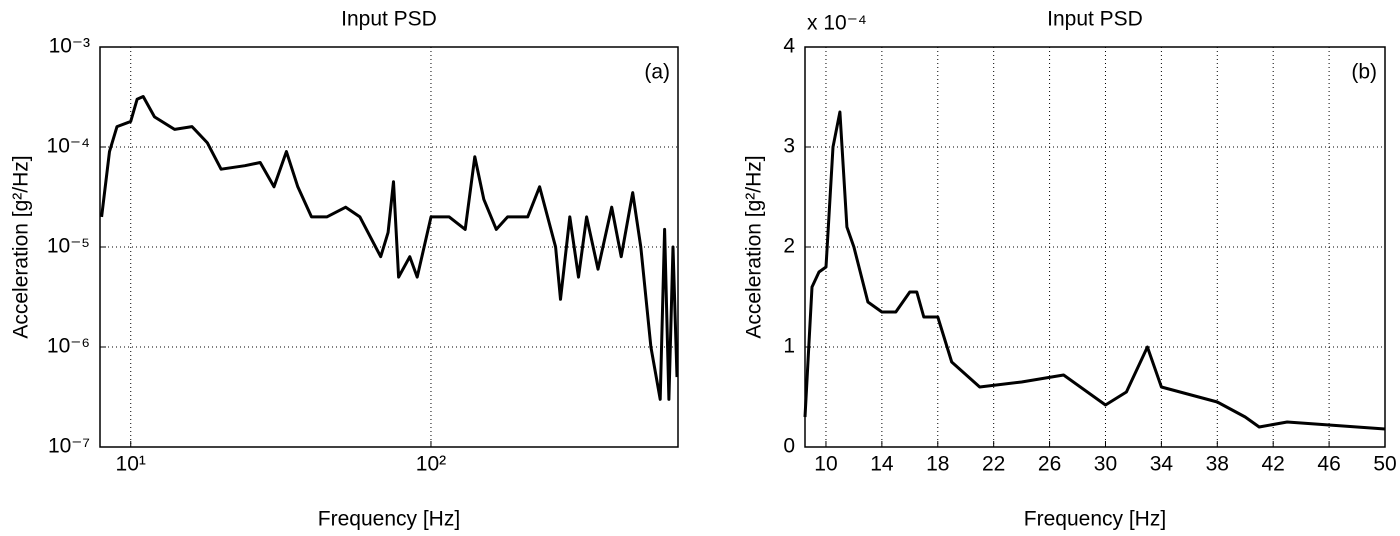 This screenshot has width=1400, height=536. Describe the element at coordinates (825, 464) in the screenshot. I see `x-tick-label: 10` at that location.